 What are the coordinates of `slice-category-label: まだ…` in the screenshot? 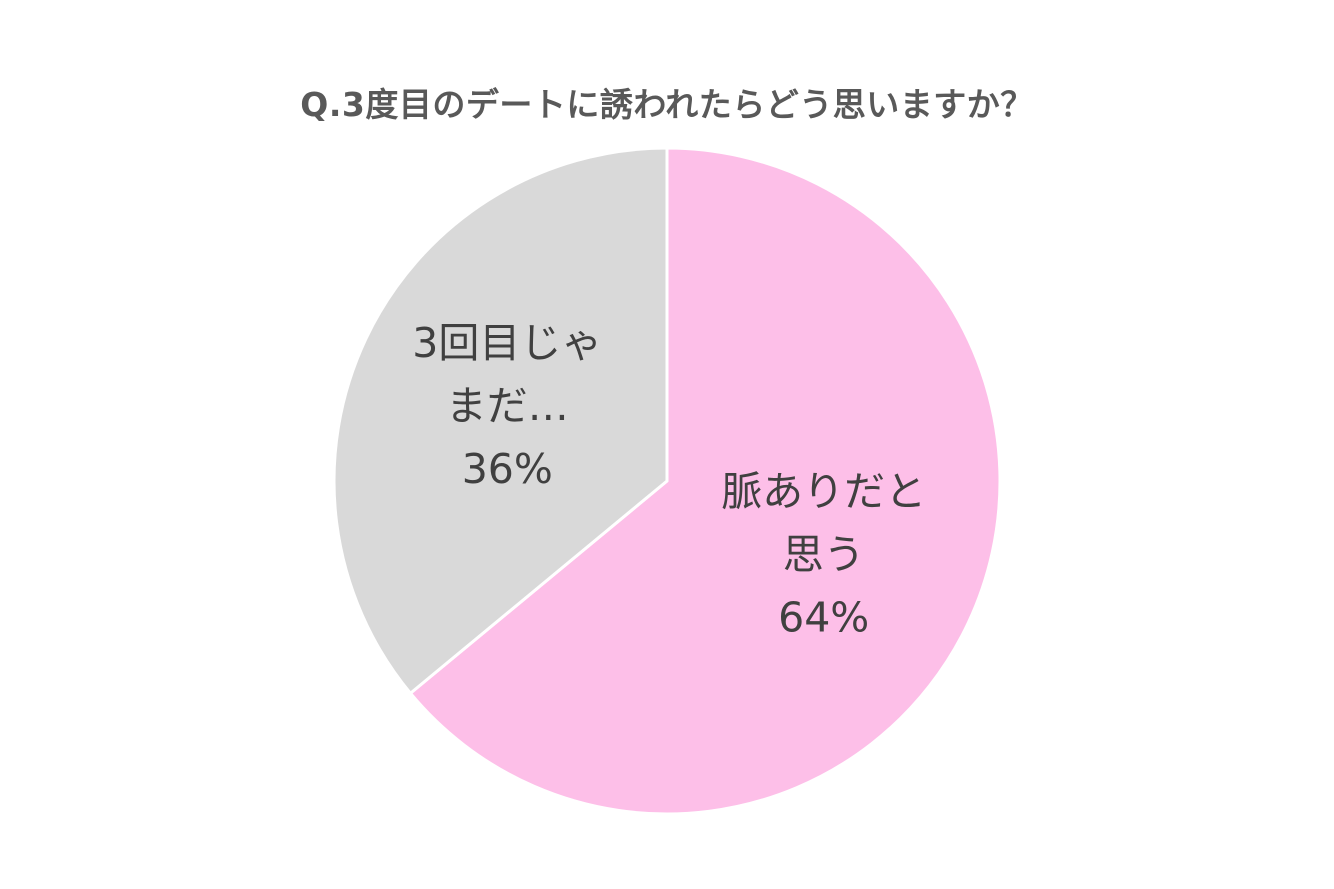 It's located at (507, 406).